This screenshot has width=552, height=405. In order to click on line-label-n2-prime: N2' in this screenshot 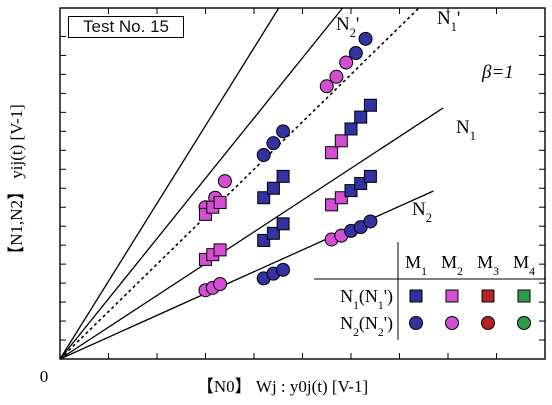, I will do `click(347, 27)`.